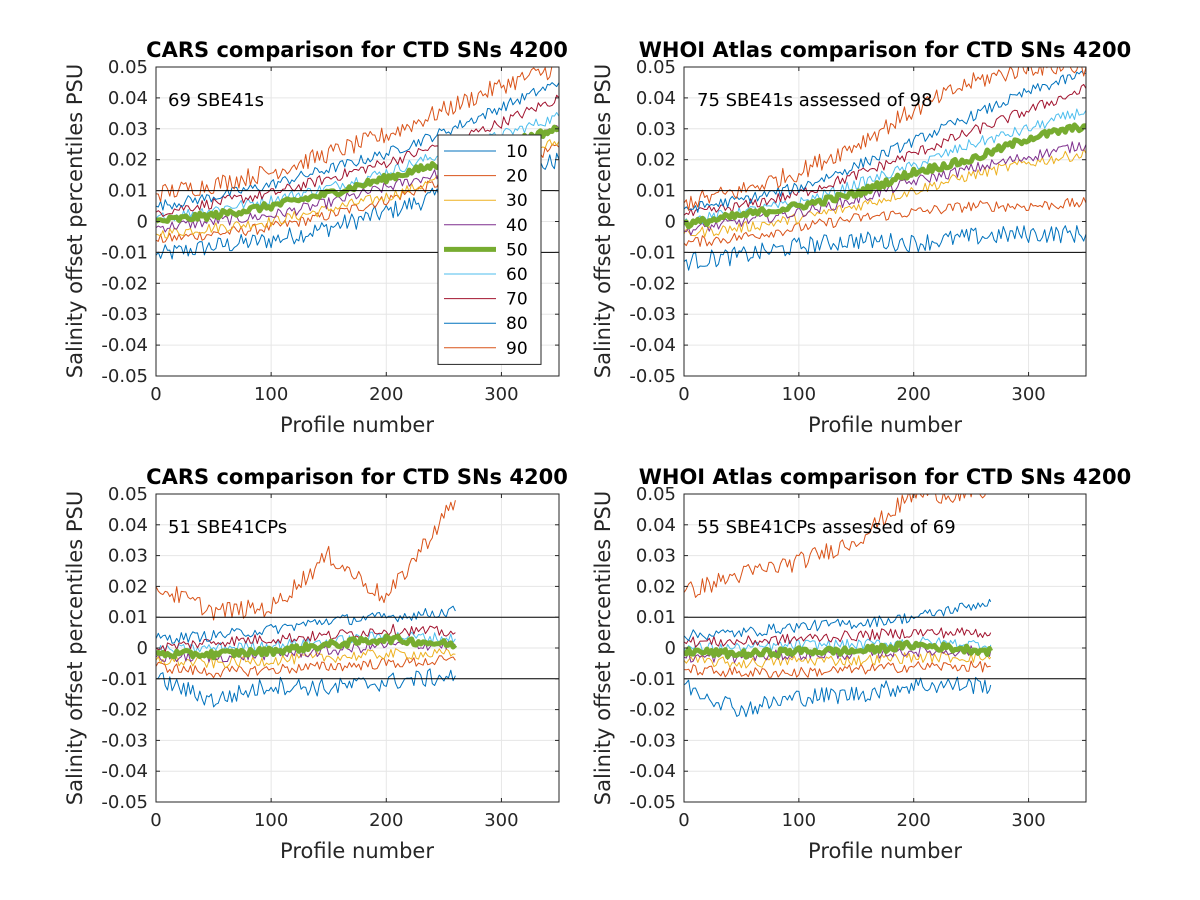 Image resolution: width=1200 pixels, height=900 pixels. Describe the element at coordinates (216, 100) in the screenshot. I see `panel-annotation: 69 SBE41s` at that location.